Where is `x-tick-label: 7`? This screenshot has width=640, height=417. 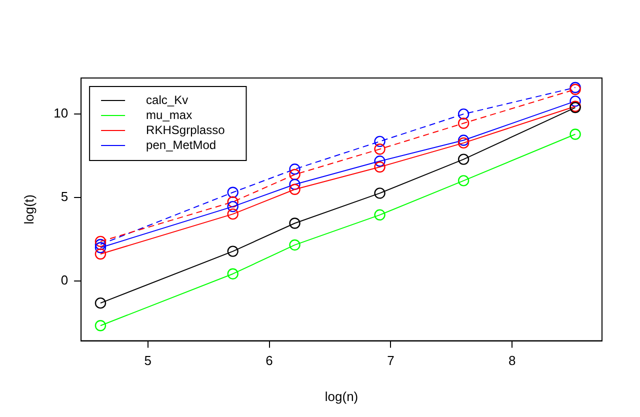 x-tick-label: 7 is located at coordinates (390, 360).